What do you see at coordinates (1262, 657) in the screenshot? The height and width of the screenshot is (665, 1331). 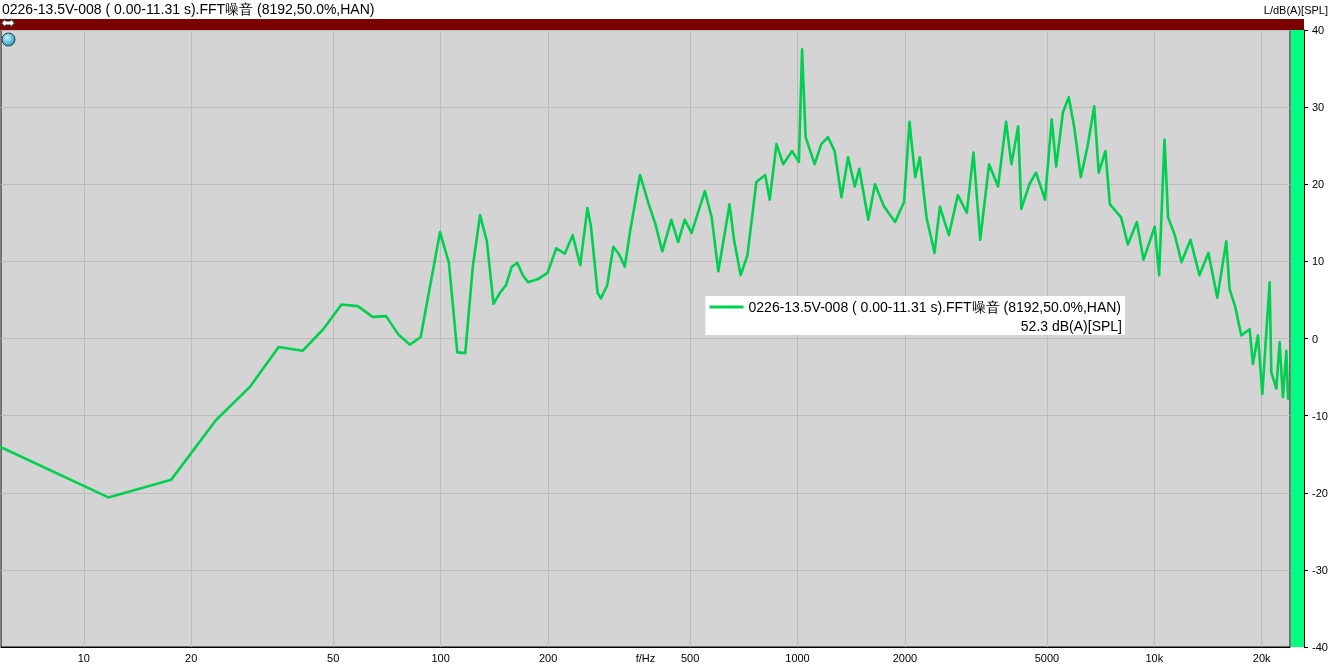 I see `x-tick-label: 20k` at bounding box center [1262, 657].